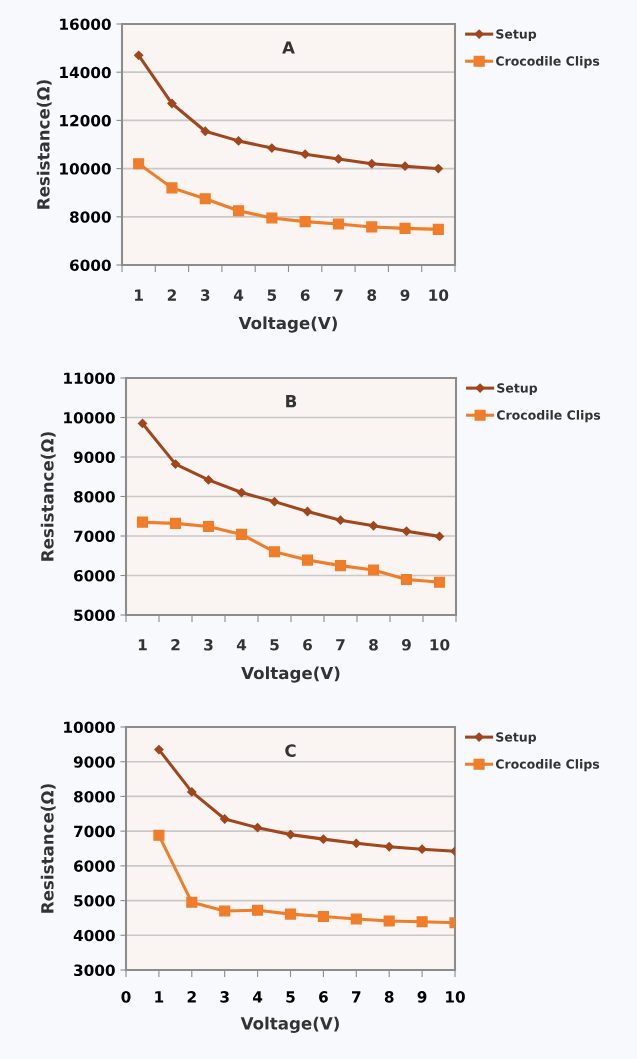 The image size is (637, 1059). What do you see at coordinates (85, 72) in the screenshot?
I see `y-tick-label: 14000` at bounding box center [85, 72].